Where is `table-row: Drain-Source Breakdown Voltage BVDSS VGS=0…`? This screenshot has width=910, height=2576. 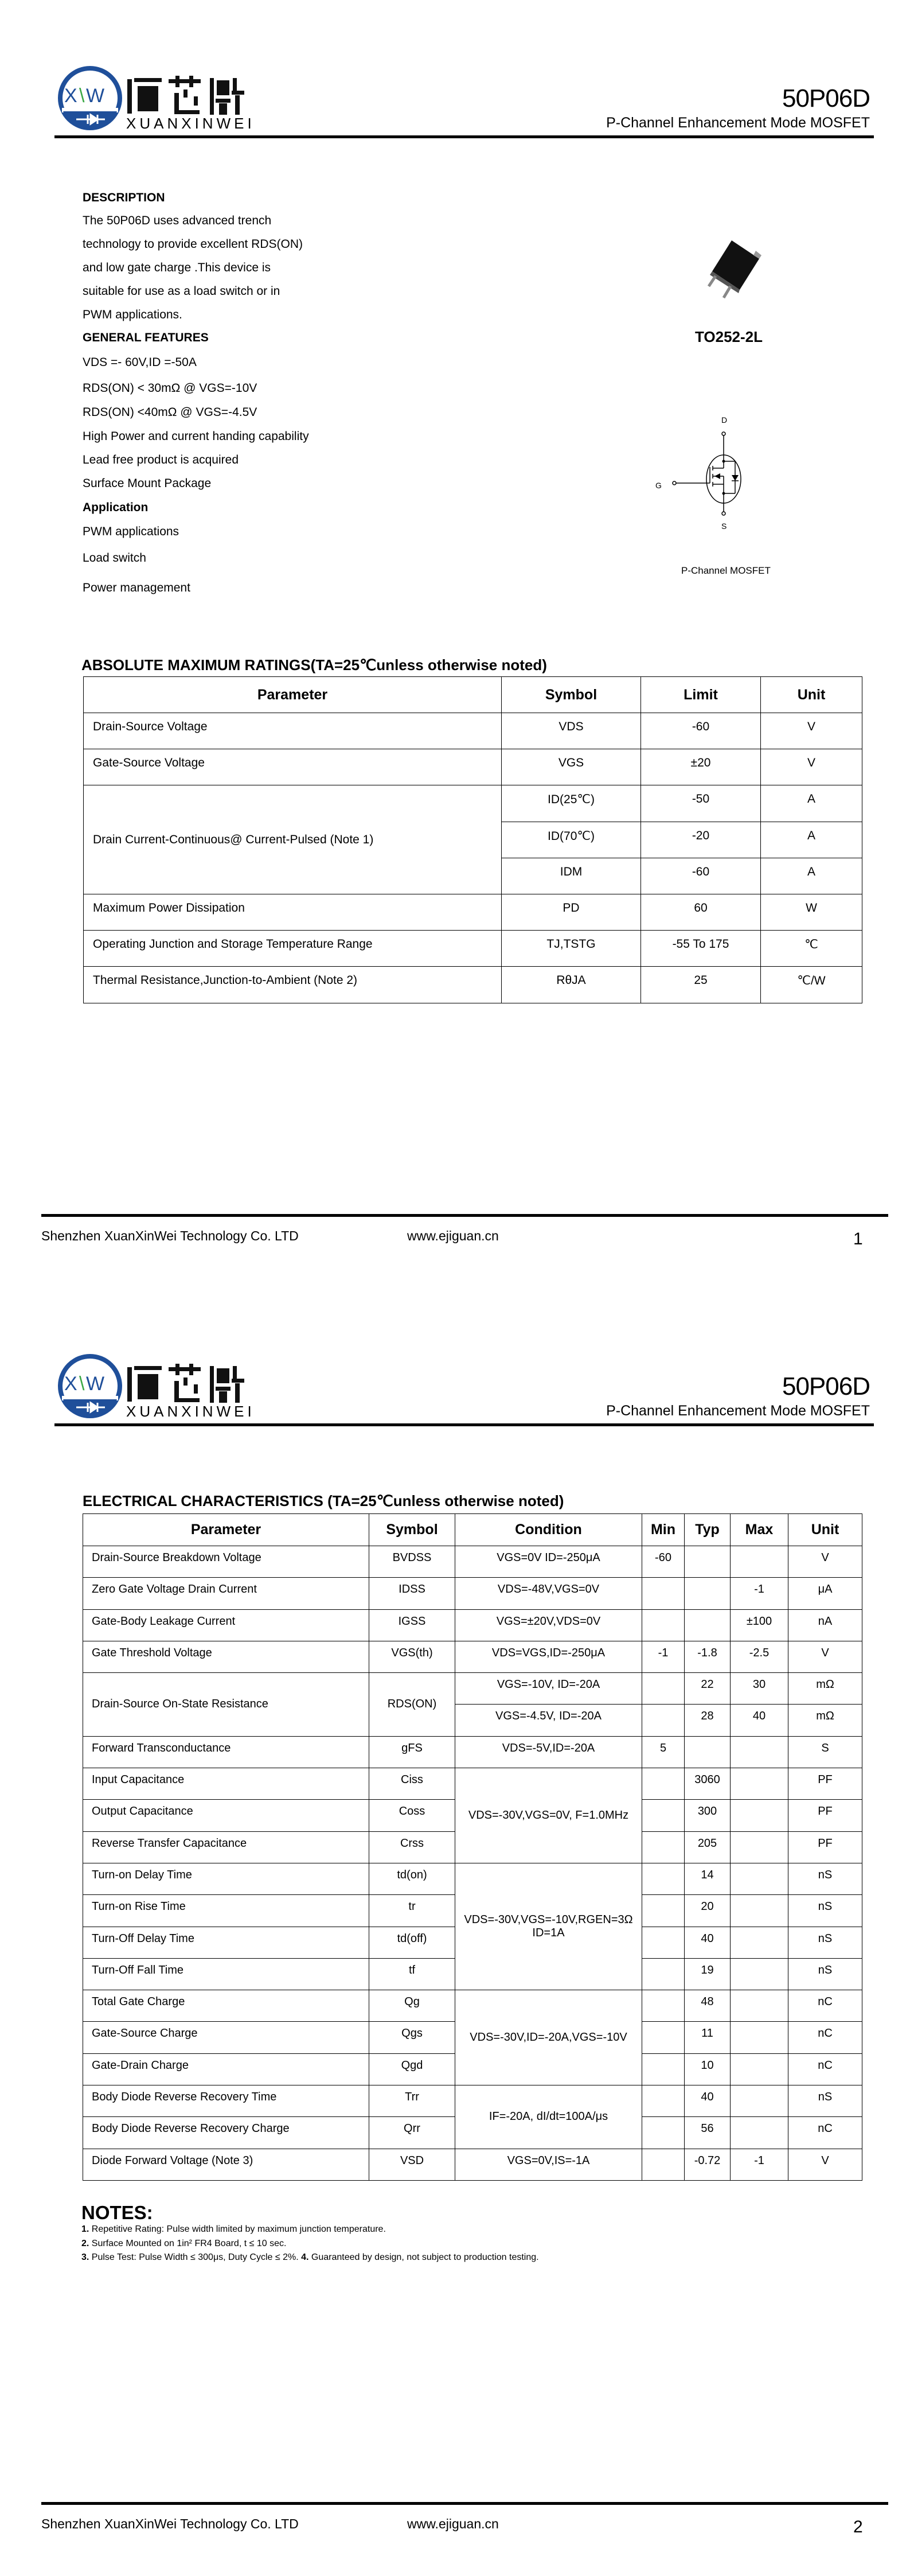 table-row: Drain-Source Breakdown Voltage BVDSS VGS=0… is located at coordinates (473, 1561).